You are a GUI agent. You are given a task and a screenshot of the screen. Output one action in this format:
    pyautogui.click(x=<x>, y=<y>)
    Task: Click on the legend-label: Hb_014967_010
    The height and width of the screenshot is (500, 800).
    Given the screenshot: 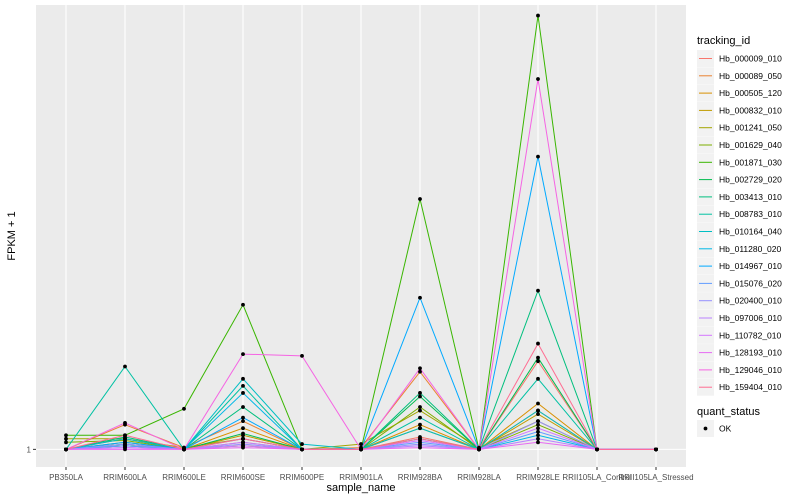 What is the action you would take?
    pyautogui.click(x=750, y=266)
    